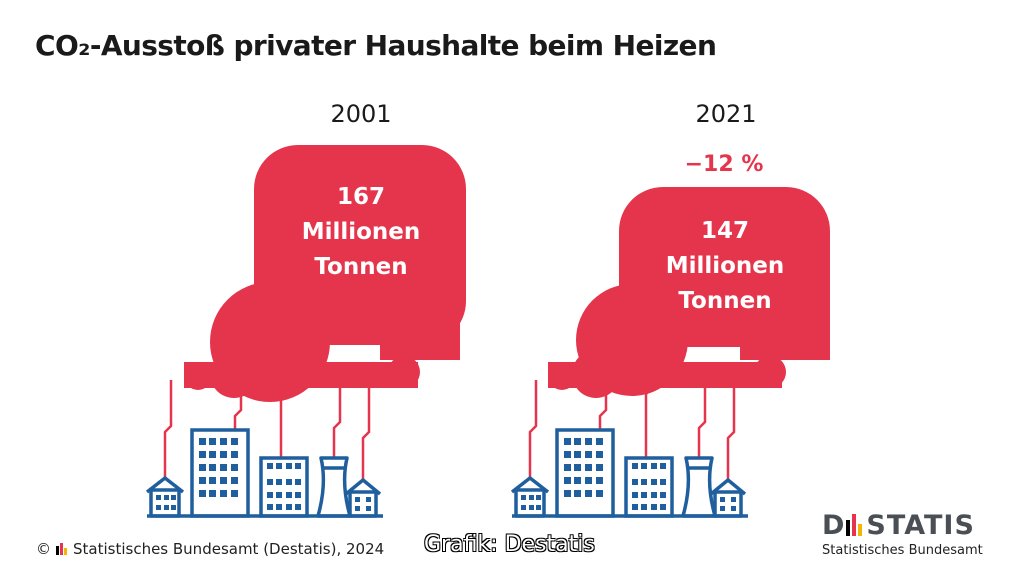 This screenshot has height=576, width=1024. I want to click on value-number: 167, so click(360, 197).